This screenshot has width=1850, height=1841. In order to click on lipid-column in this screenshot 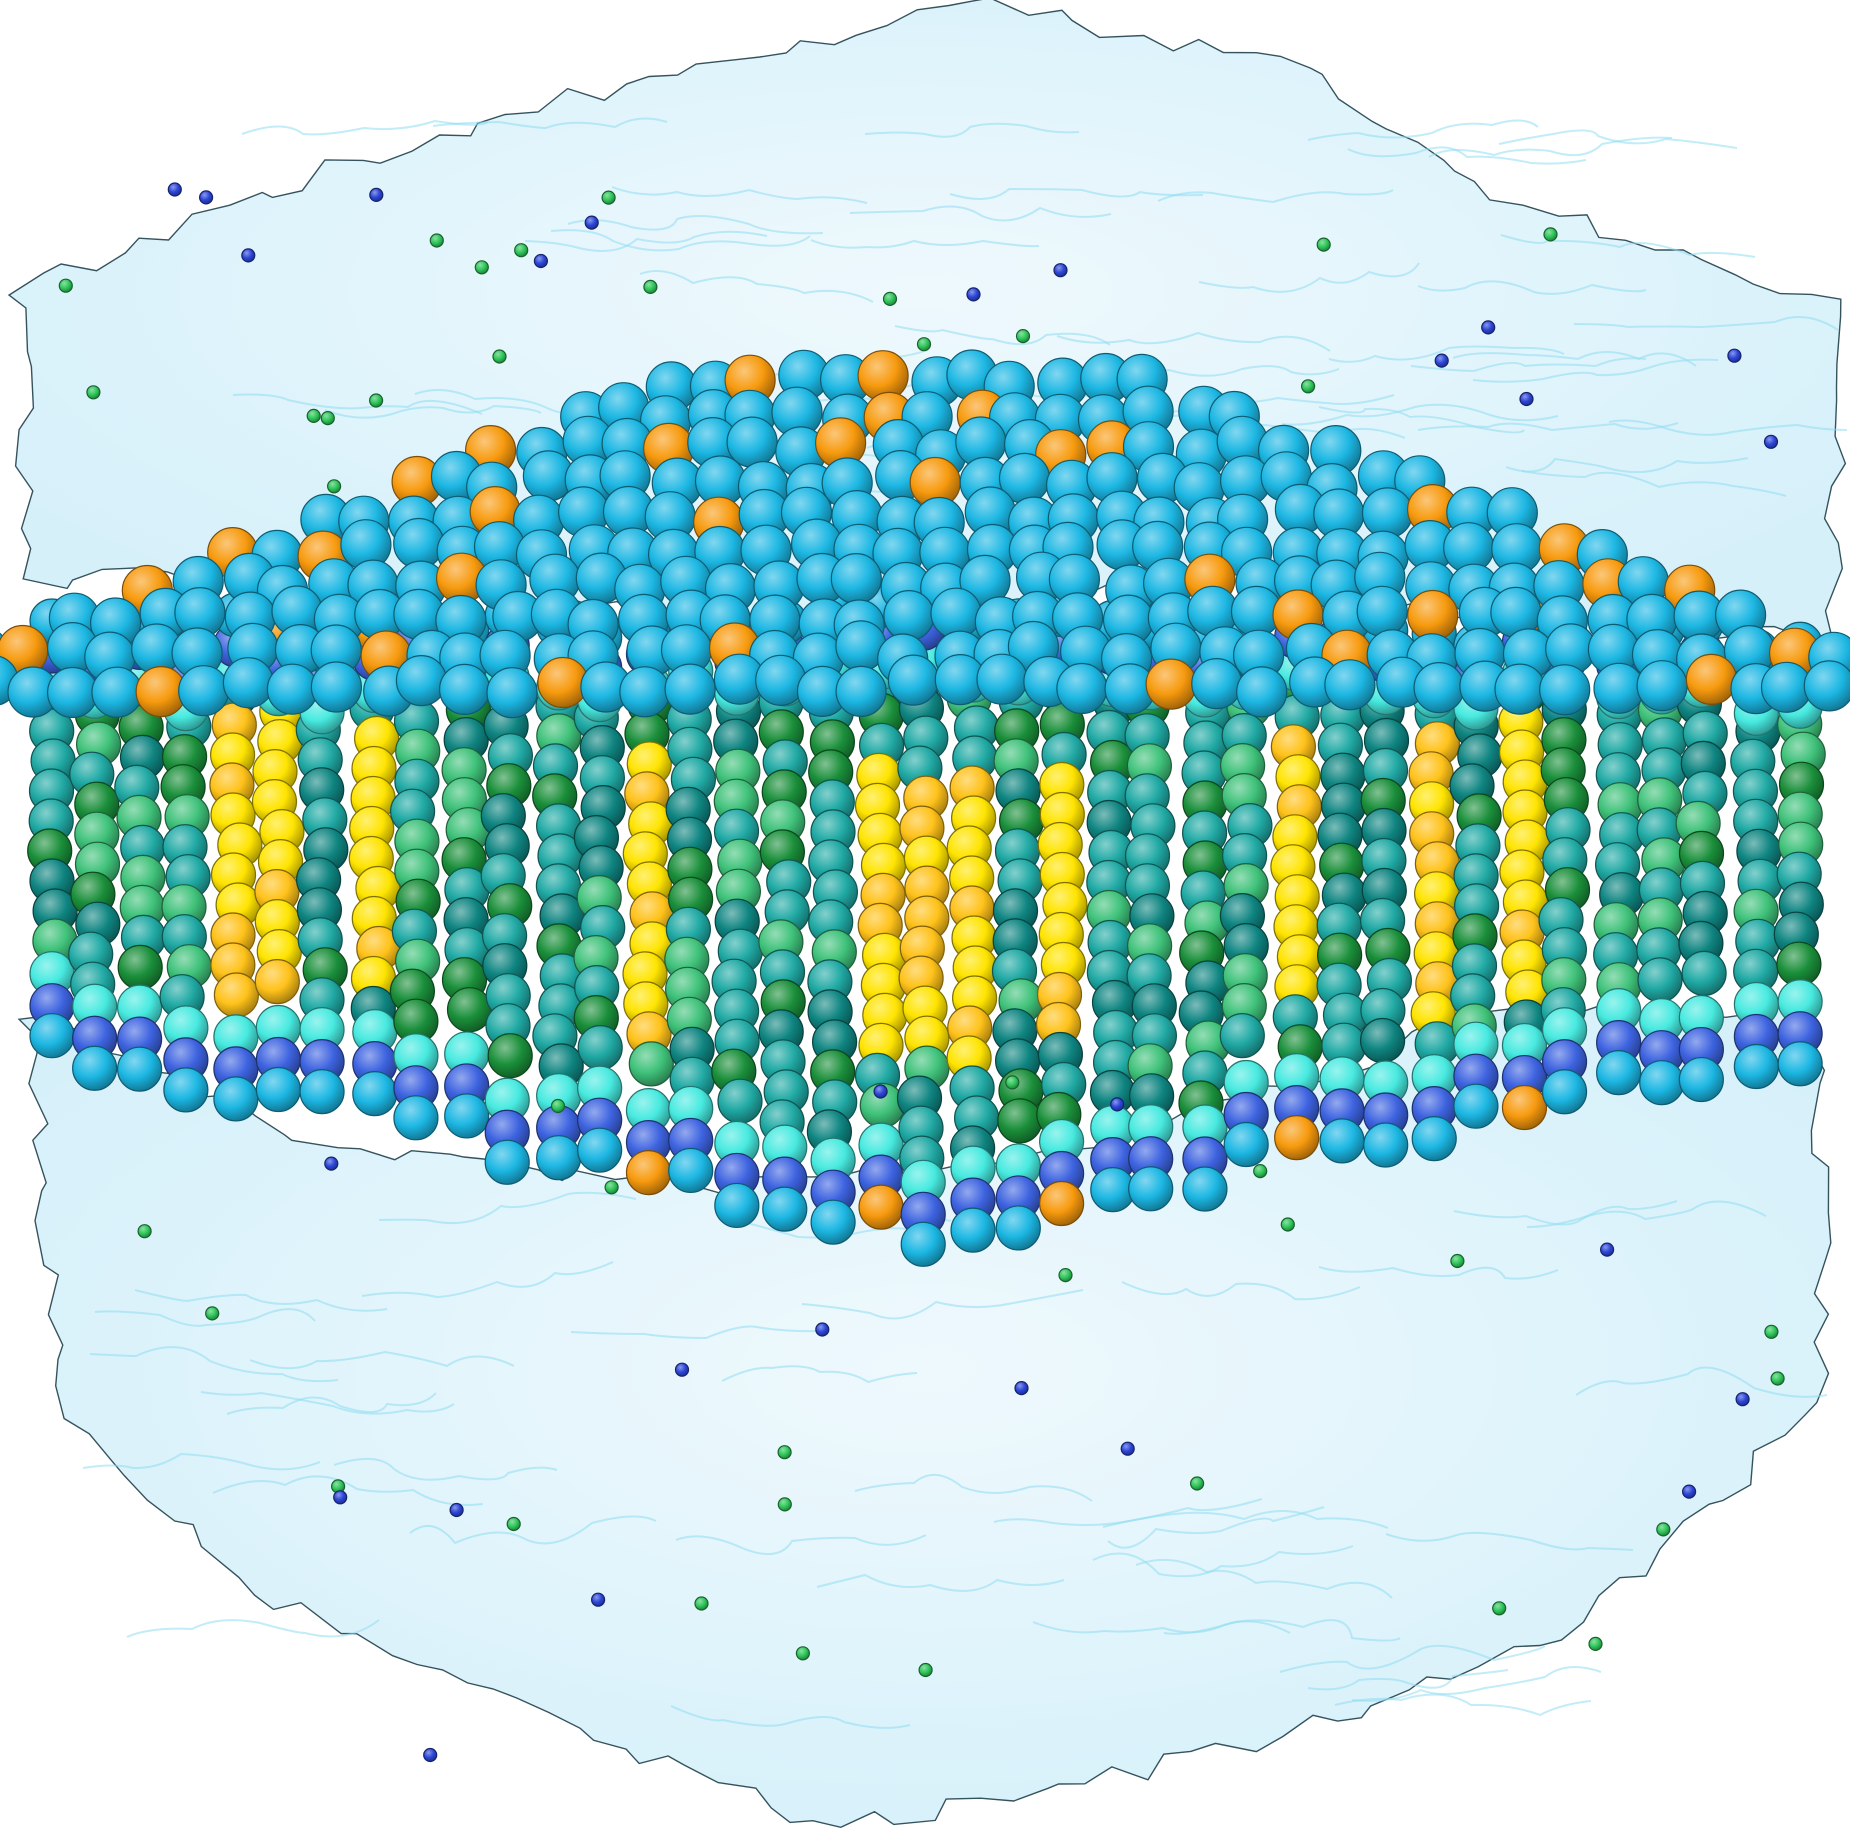, I will do `click(690, 890)`.